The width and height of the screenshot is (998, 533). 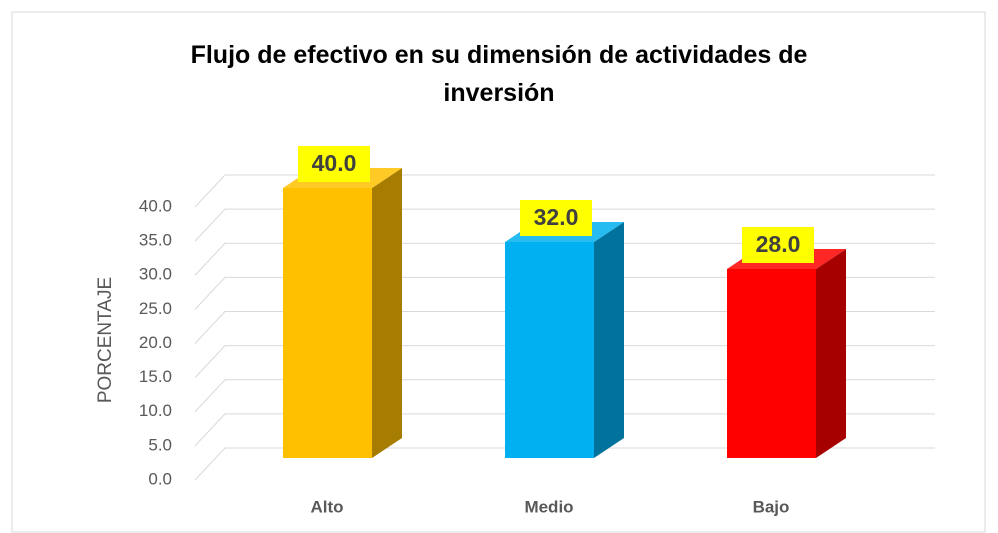 What do you see at coordinates (160, 478) in the screenshot?
I see `y-tick-label: 0.0` at bounding box center [160, 478].